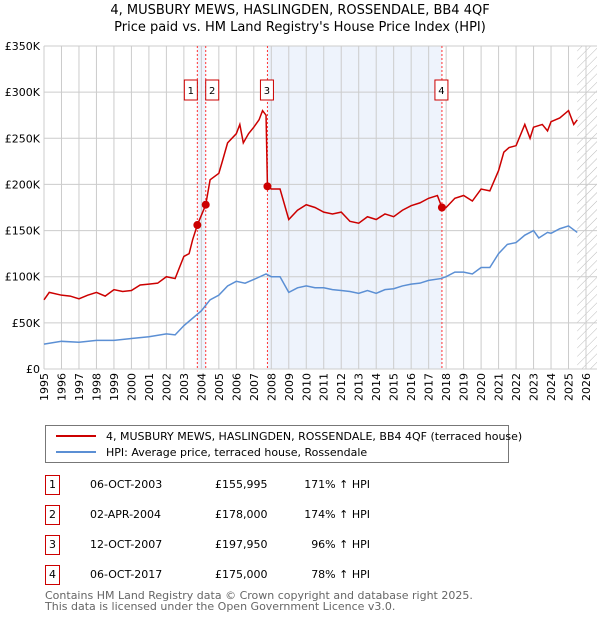 This screenshot has width=600, height=620. Describe the element at coordinates (184, 387) in the screenshot. I see `x-tick-label: 2003` at that location.